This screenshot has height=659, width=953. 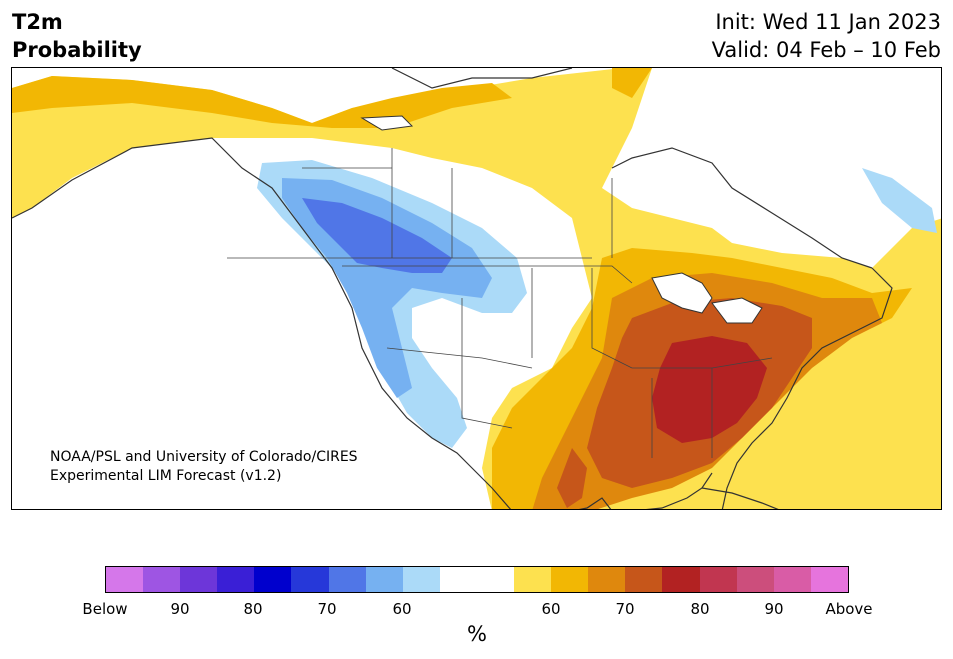 What do you see at coordinates (77, 36) in the screenshot?
I see `map-title: T2m Probability` at bounding box center [77, 36].